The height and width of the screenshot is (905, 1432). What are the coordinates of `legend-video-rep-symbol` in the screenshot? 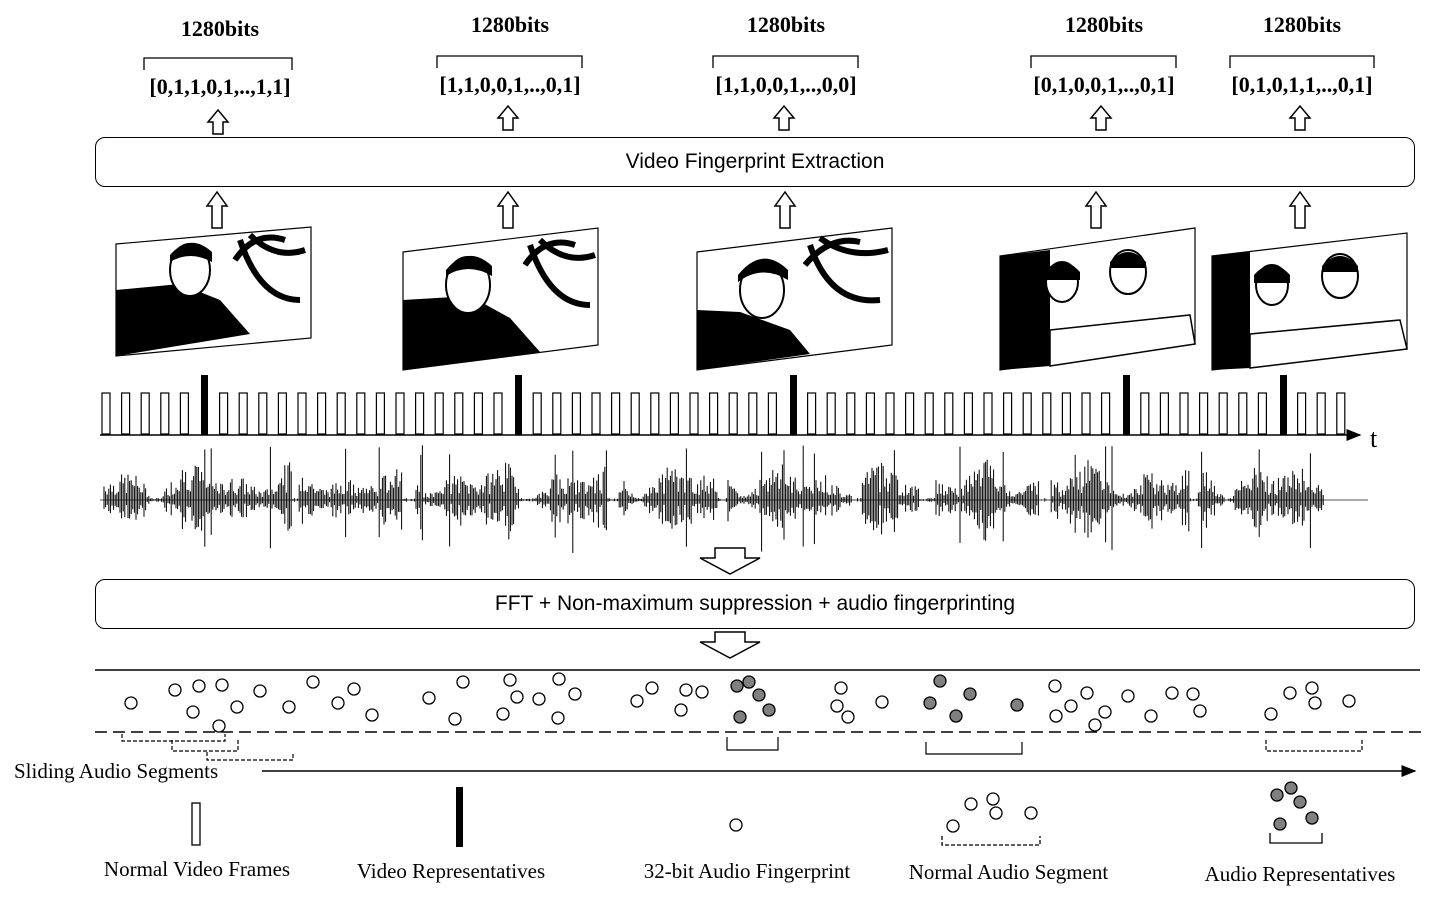 It's located at (459, 817).